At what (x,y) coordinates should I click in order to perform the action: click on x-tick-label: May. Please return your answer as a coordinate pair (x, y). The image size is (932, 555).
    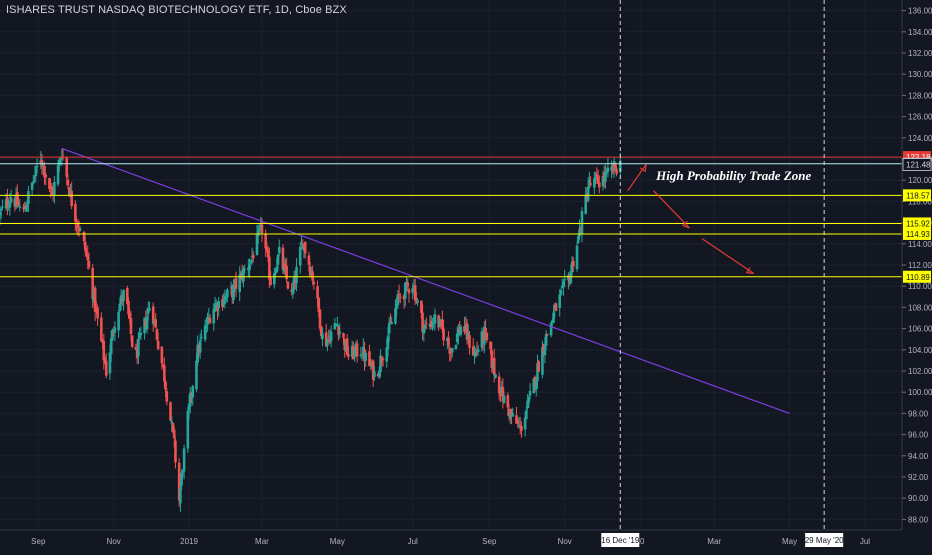
    Looking at the image, I should click on (337, 541).